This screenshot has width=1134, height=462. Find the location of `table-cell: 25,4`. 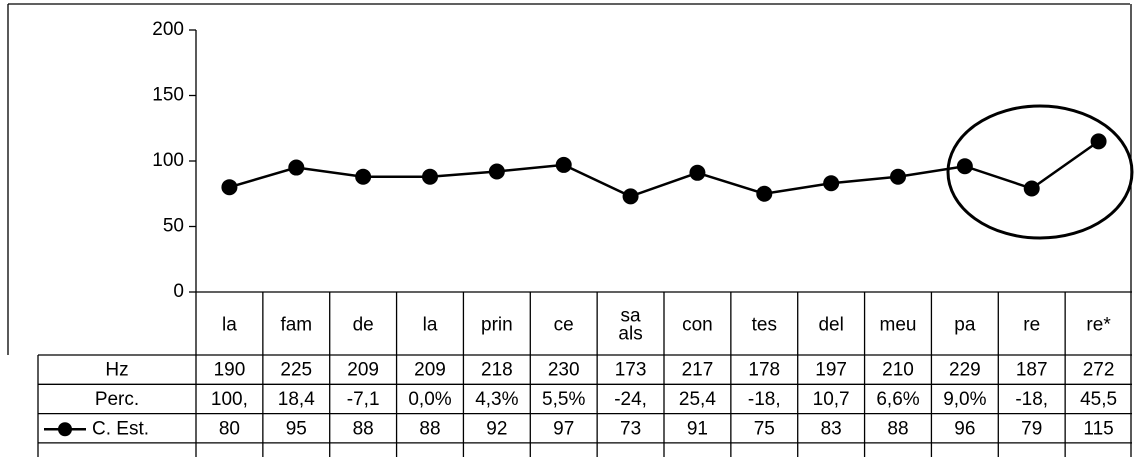

table-cell: 25,4 is located at coordinates (697, 399).